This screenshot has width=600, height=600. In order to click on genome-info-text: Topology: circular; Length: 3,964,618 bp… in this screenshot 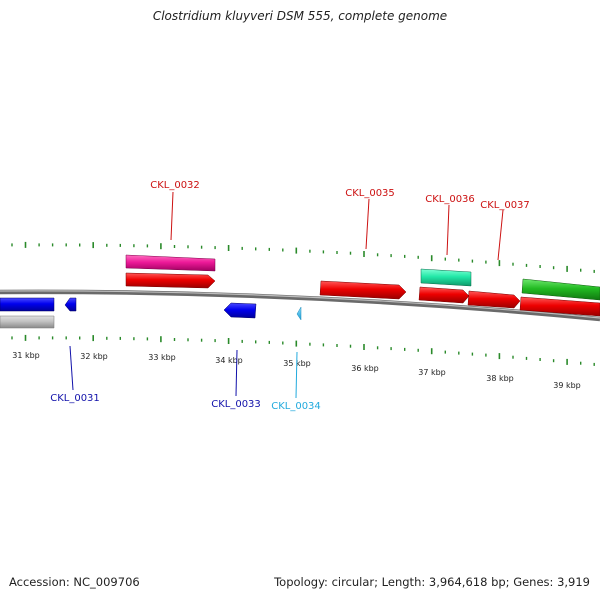, I will do `click(432, 582)`.